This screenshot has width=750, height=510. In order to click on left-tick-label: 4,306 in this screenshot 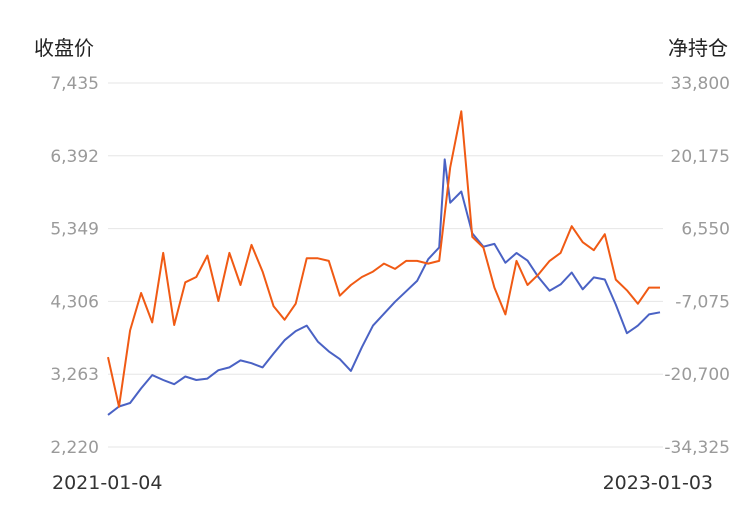, I will do `click(74, 302)`.